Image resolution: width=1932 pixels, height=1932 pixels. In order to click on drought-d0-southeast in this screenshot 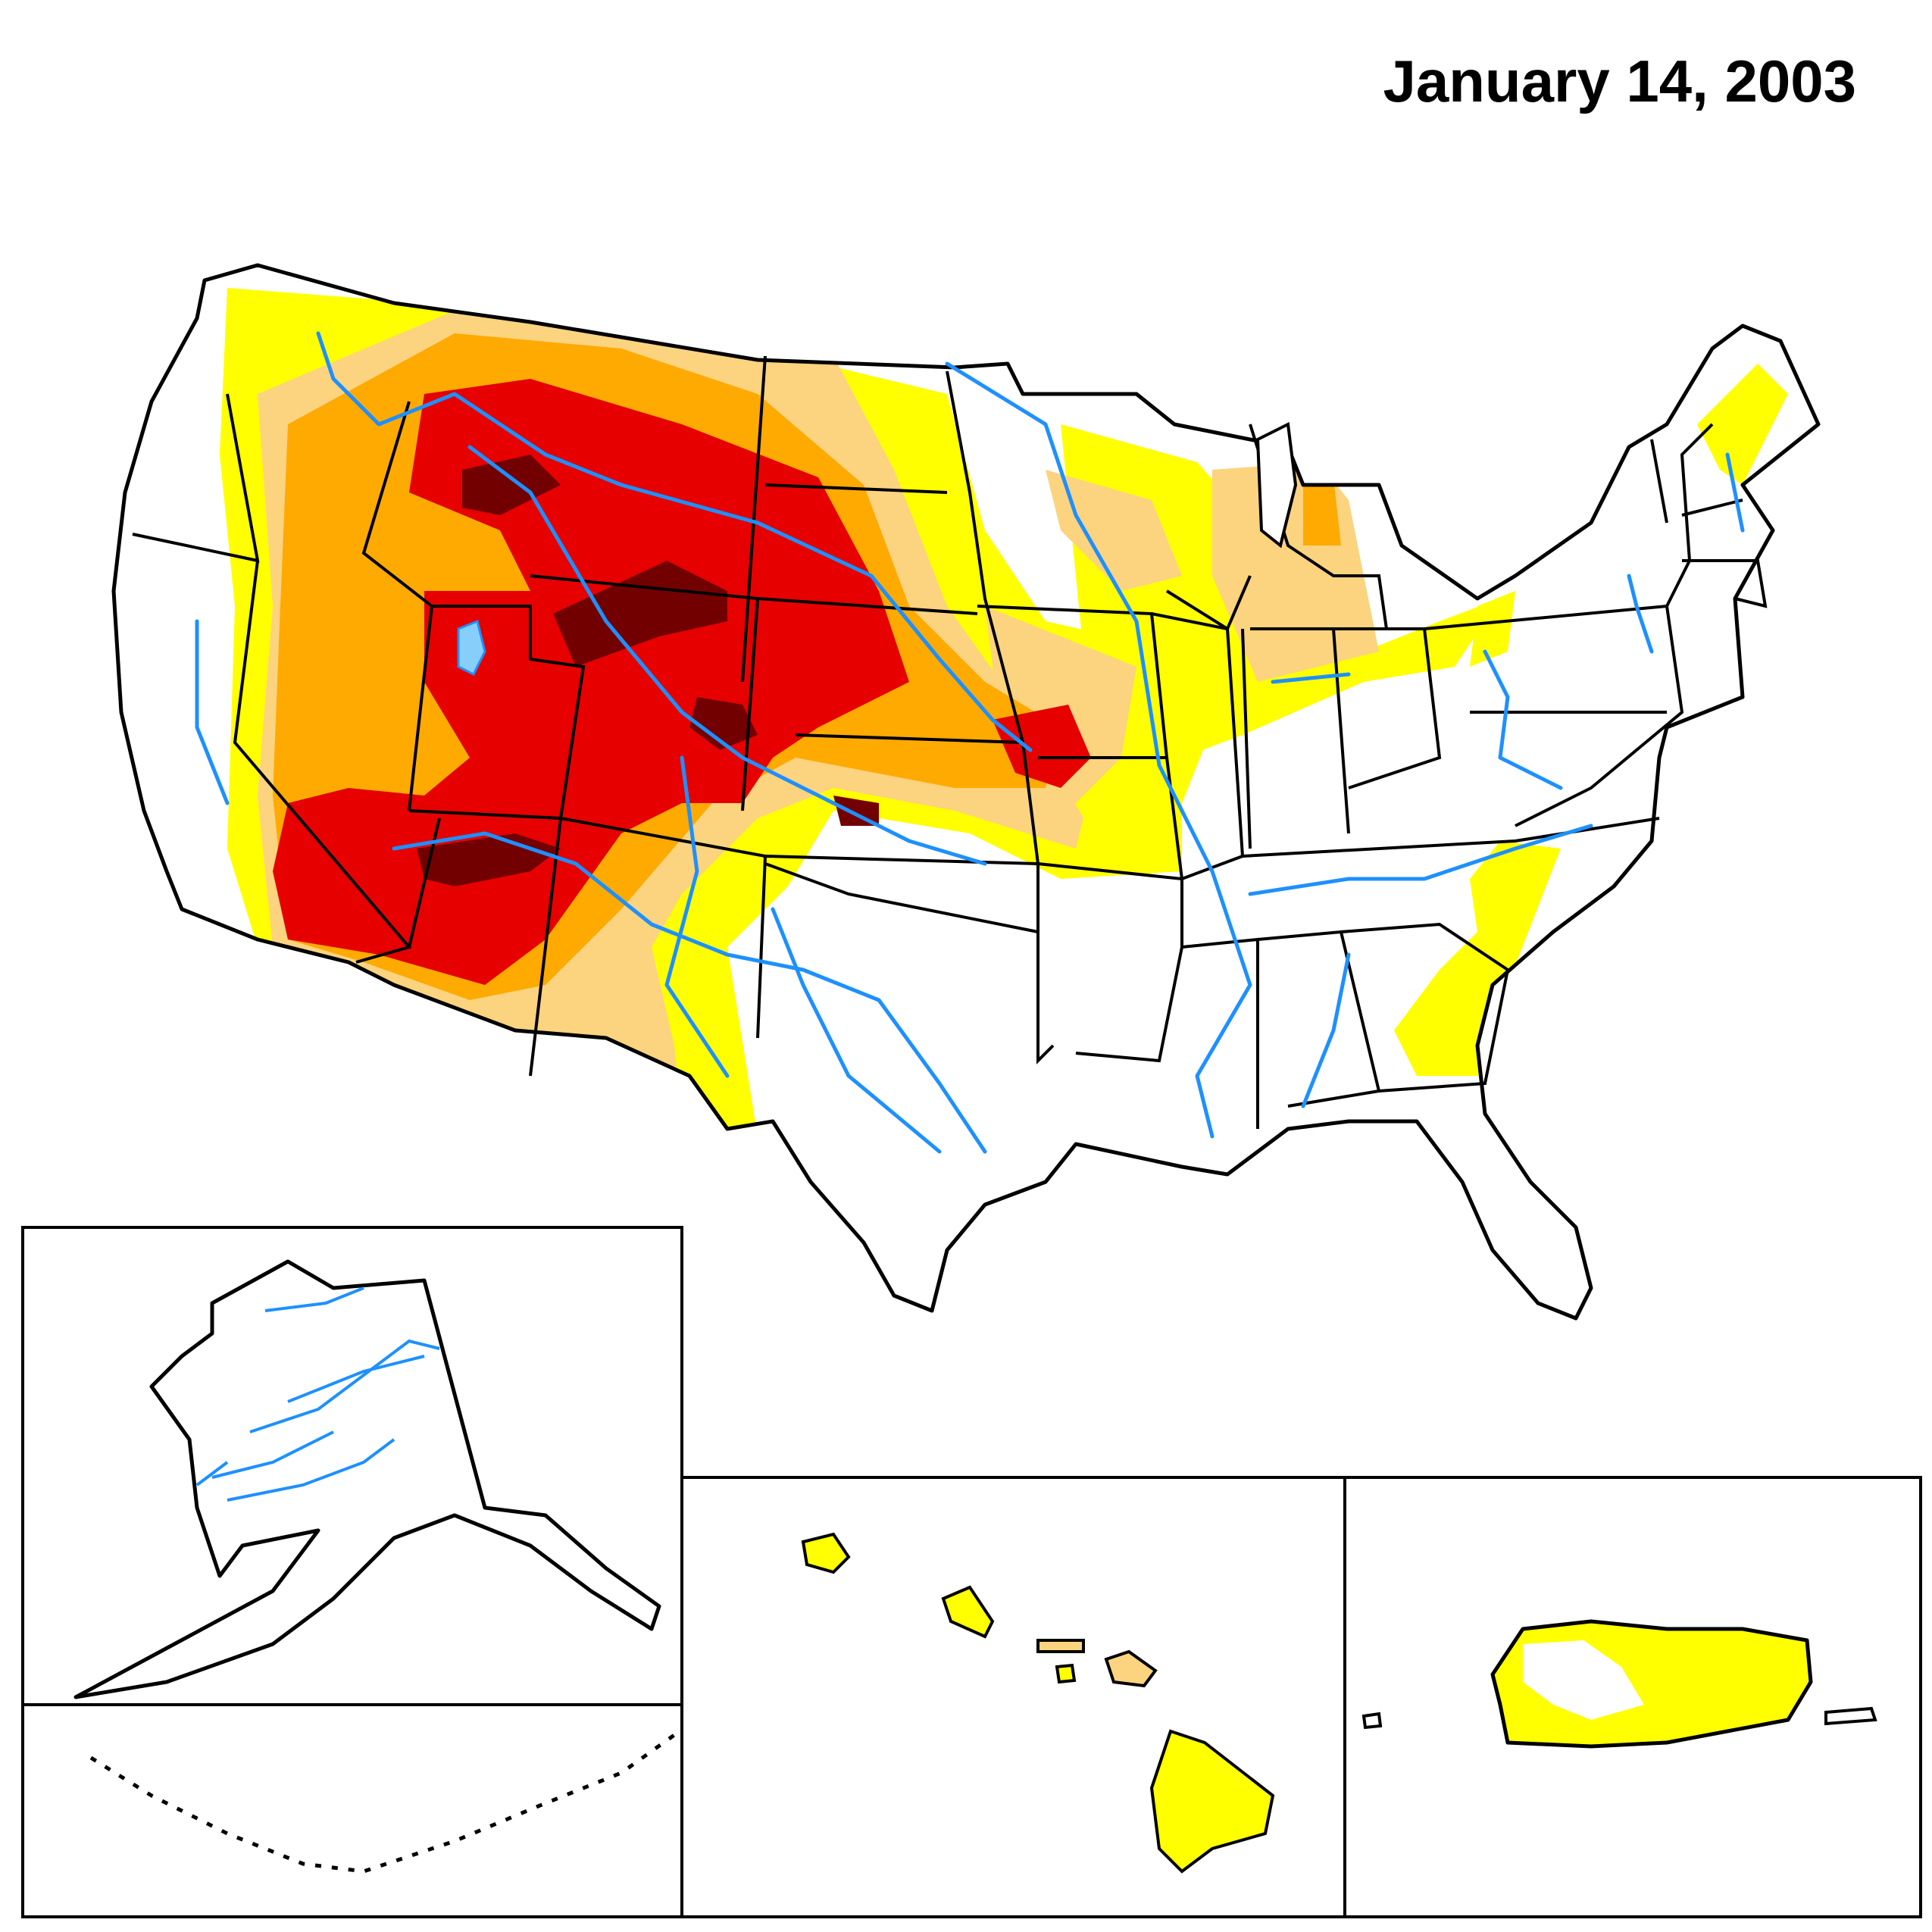, I will do `click(1478, 959)`.